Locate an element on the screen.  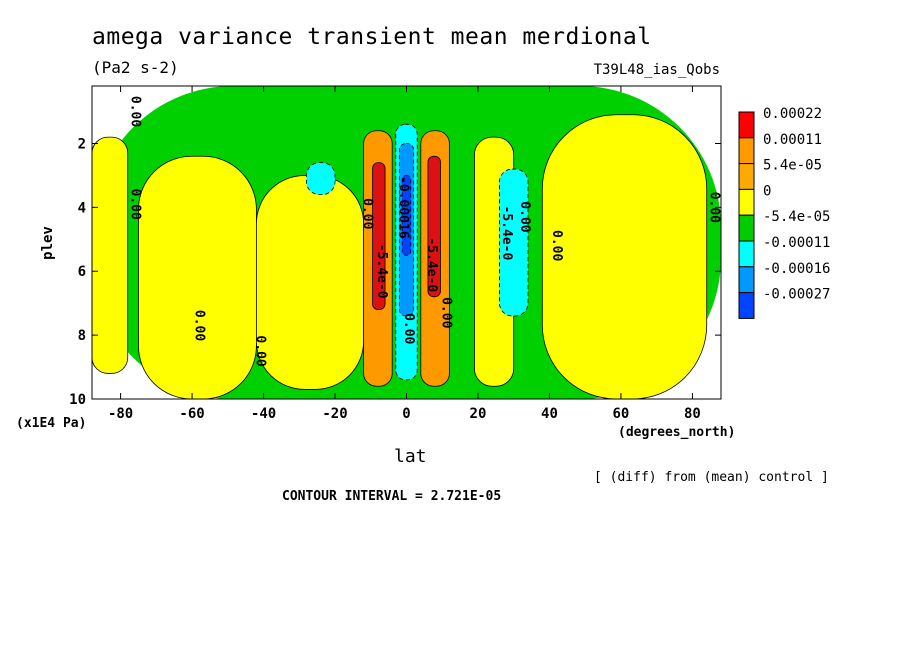
legend-label: 0.00022 is located at coordinates (792, 114).